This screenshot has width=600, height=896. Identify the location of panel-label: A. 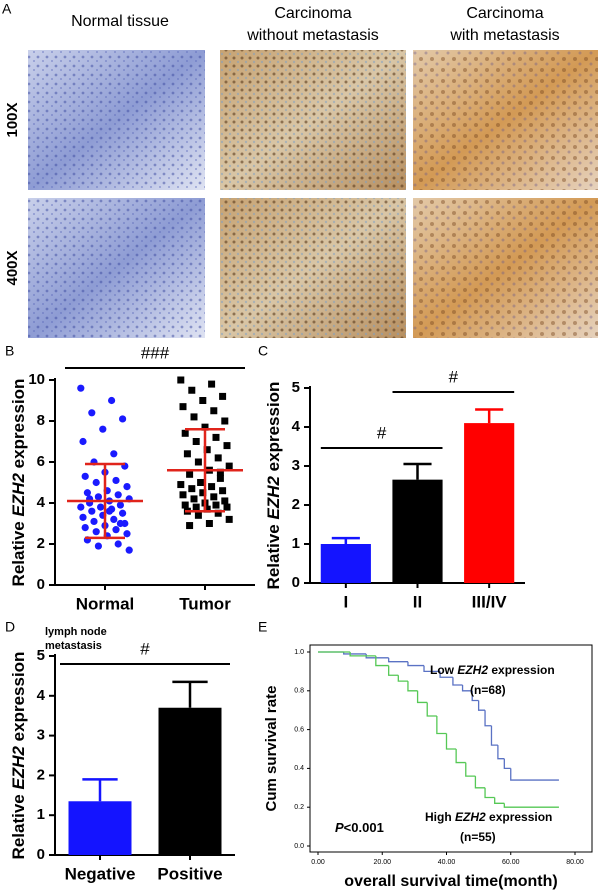
(7, 9).